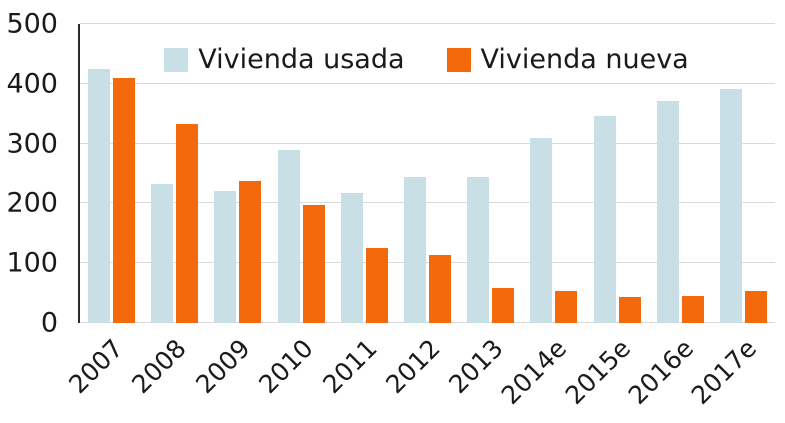  Describe the element at coordinates (597, 371) in the screenshot. I see `x-tick-label-2015e: 2015e` at that location.